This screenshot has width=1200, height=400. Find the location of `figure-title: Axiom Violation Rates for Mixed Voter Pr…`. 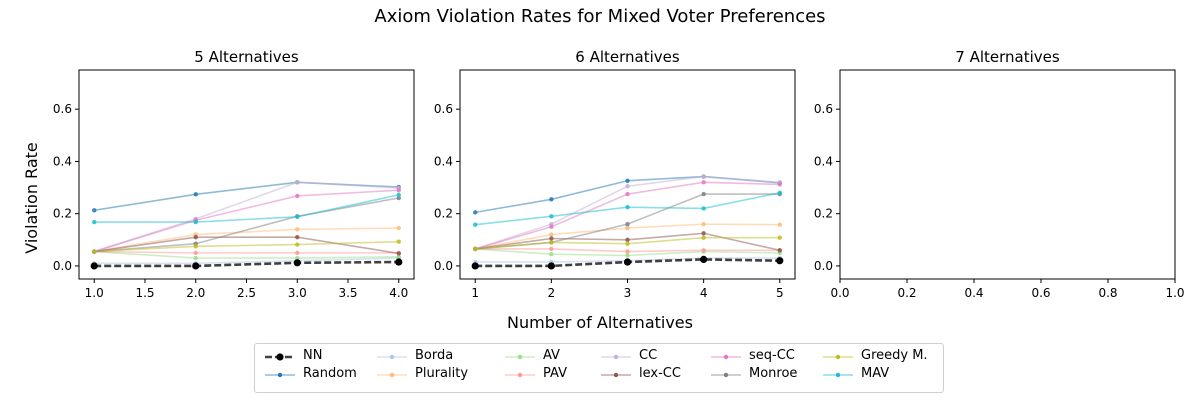

figure-title: Axiom Violation Rates for Mixed Voter Pr… is located at coordinates (599, 16).